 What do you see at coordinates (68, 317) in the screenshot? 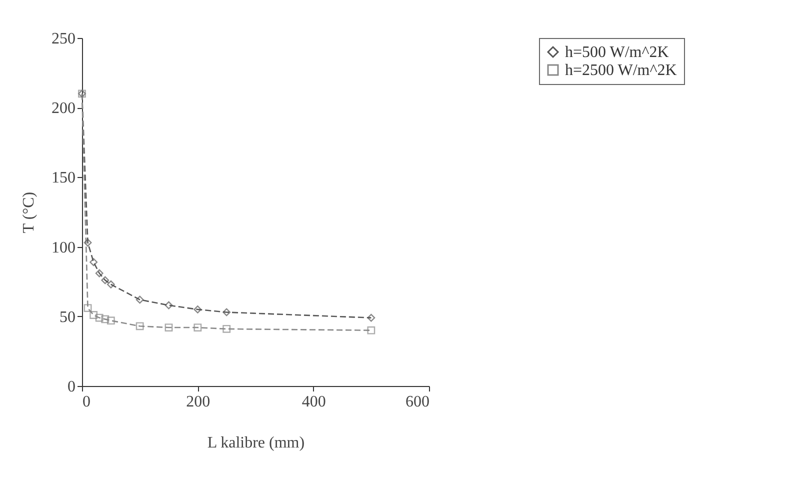
I see `y-tick-label: 50` at bounding box center [68, 317].